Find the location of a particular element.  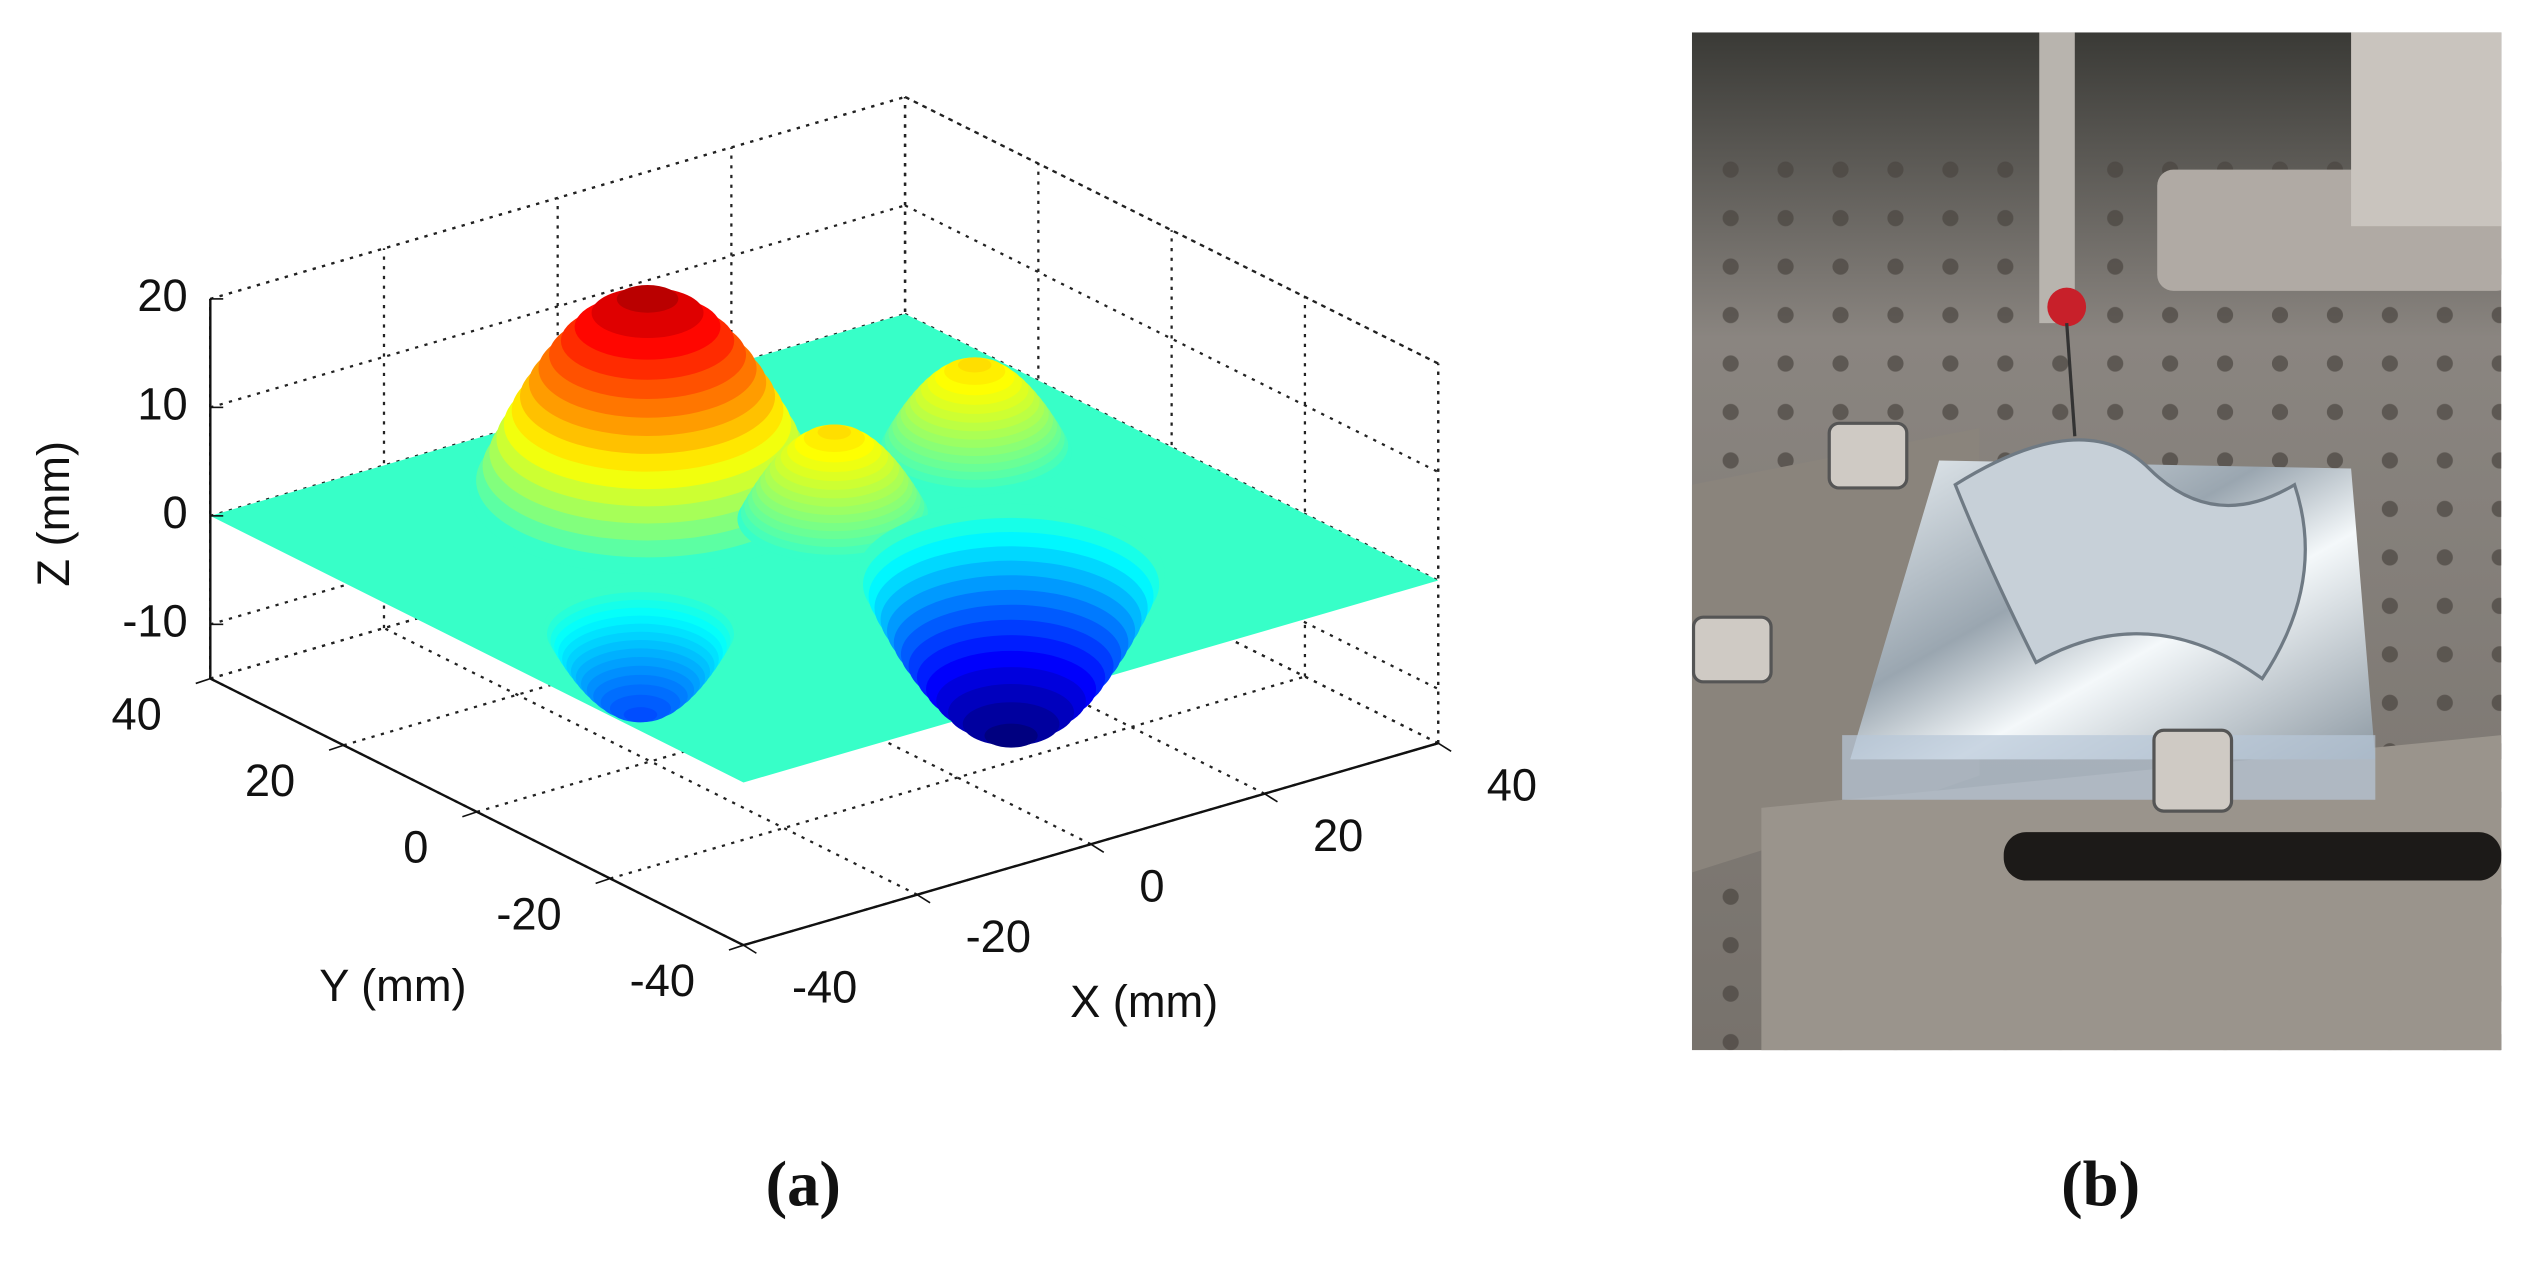

x-tick-label: 40 is located at coordinates (1512, 784).